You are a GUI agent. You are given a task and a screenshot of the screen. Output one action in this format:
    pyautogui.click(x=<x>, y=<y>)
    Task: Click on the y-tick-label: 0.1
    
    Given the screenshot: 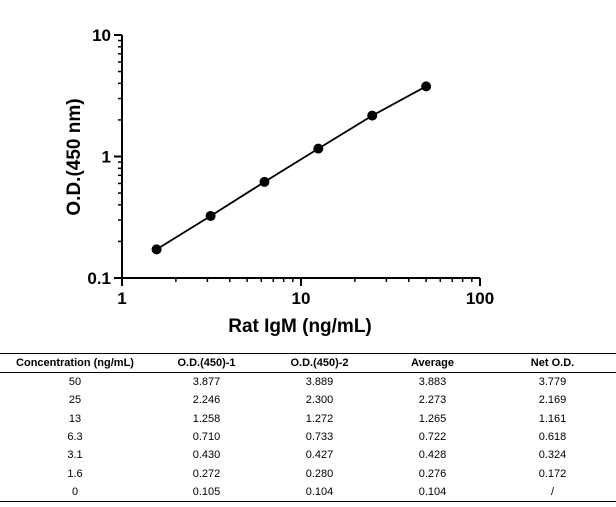 What is the action you would take?
    pyautogui.click(x=99, y=278)
    